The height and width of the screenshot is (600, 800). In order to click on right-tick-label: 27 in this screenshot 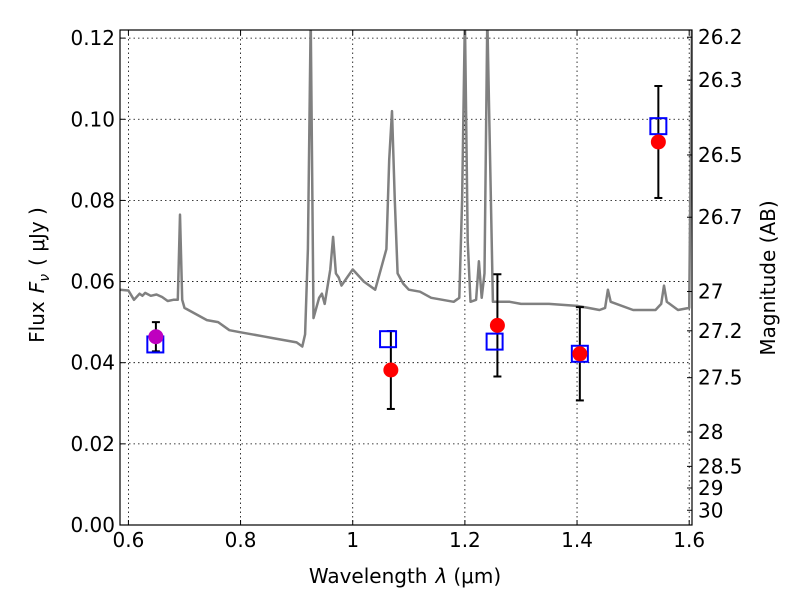, I will do `click(710, 292)`.